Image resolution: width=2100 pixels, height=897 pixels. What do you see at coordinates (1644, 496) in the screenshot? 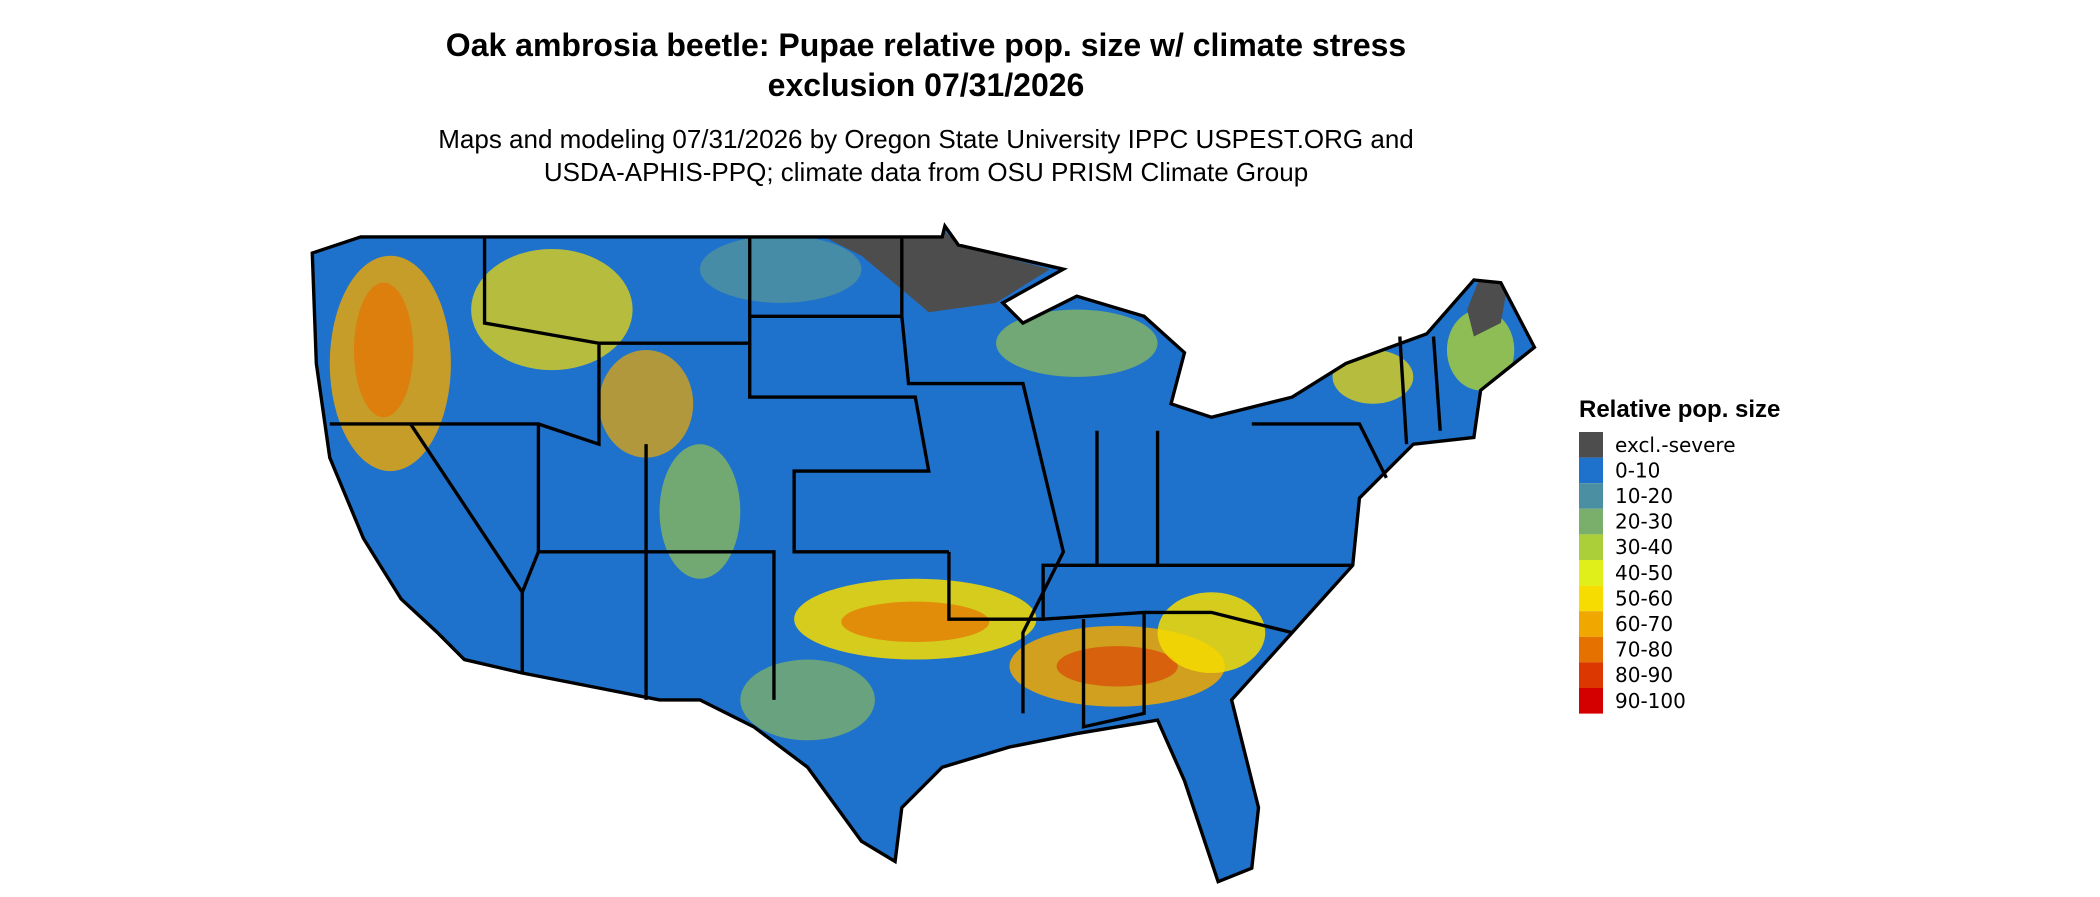
I see `legend-label: 10-20` at bounding box center [1644, 496].